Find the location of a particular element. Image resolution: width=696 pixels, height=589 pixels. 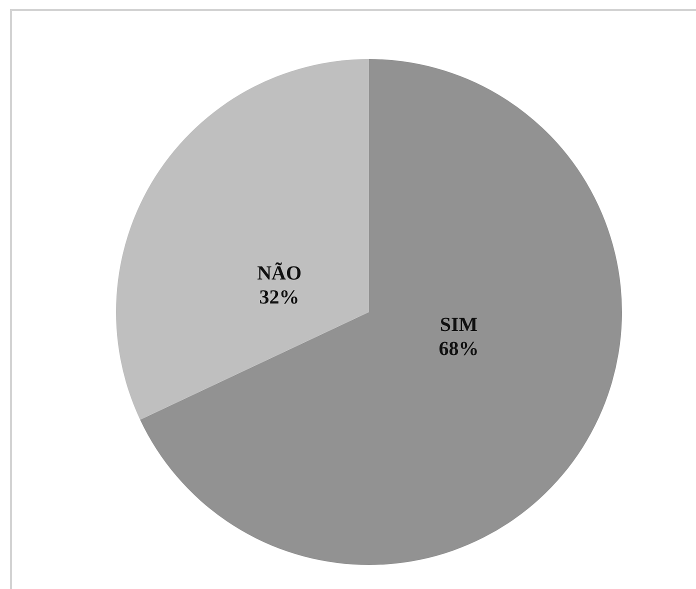

data-label: 68% is located at coordinates (458, 349).